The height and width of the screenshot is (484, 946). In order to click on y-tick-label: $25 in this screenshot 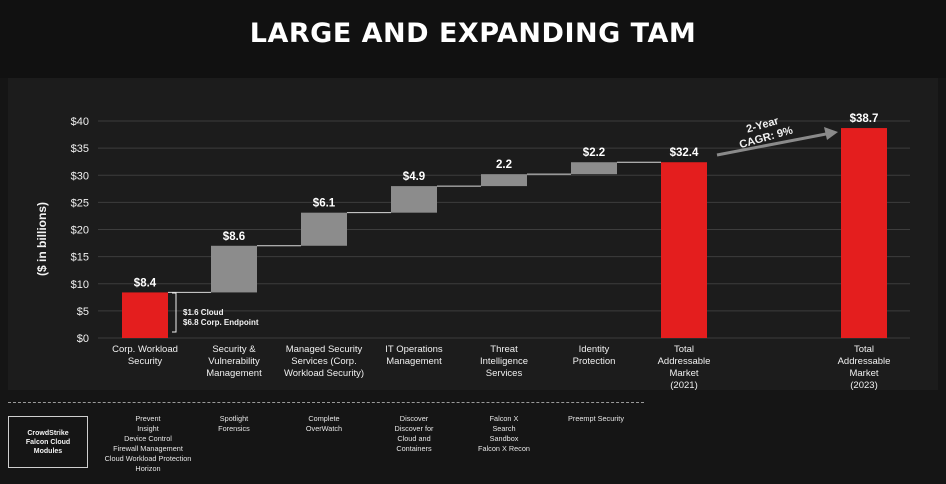, I will do `click(80, 203)`.